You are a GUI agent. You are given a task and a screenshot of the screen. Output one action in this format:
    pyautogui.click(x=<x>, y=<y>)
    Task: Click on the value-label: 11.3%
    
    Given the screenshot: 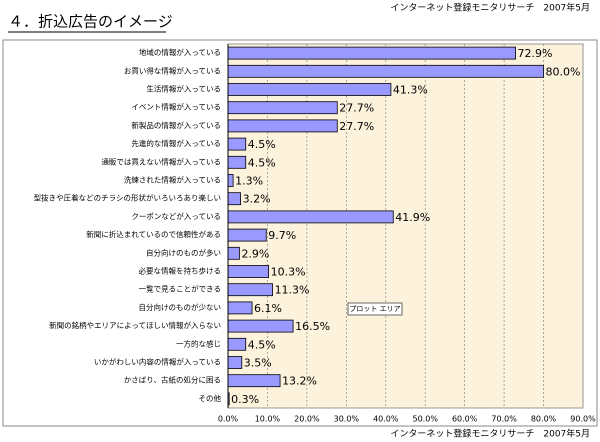 What is the action you would take?
    pyautogui.click(x=292, y=290)
    